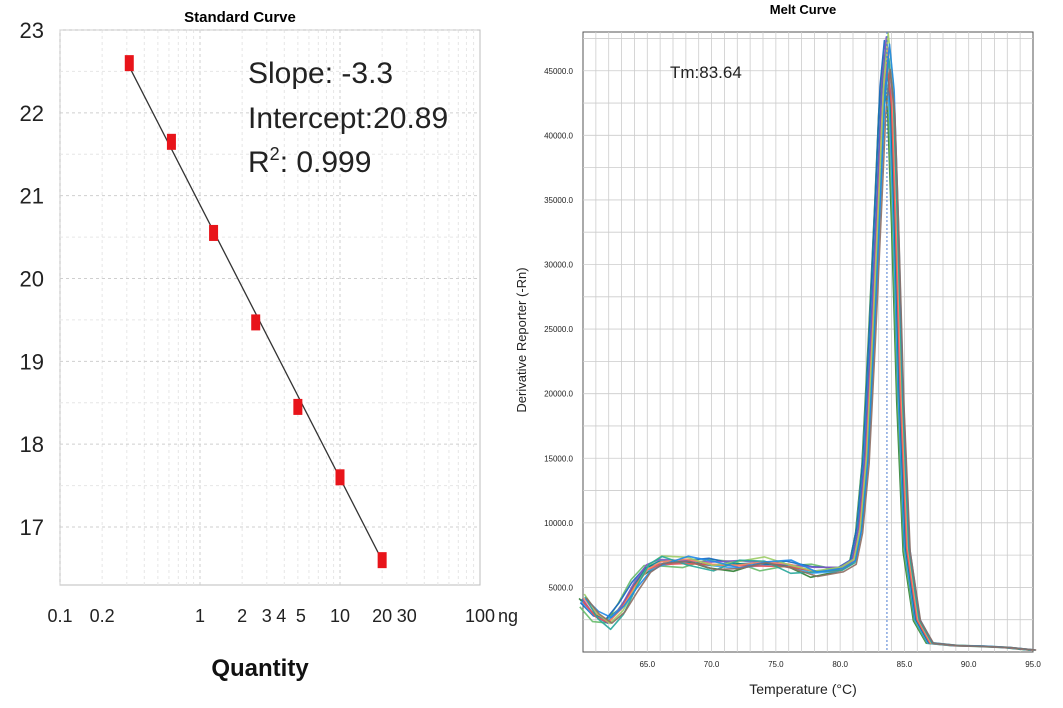 The width and height of the screenshot is (1063, 708). What do you see at coordinates (776, 664) in the screenshot?
I see `x-tick-label: 75.0` at bounding box center [776, 664].